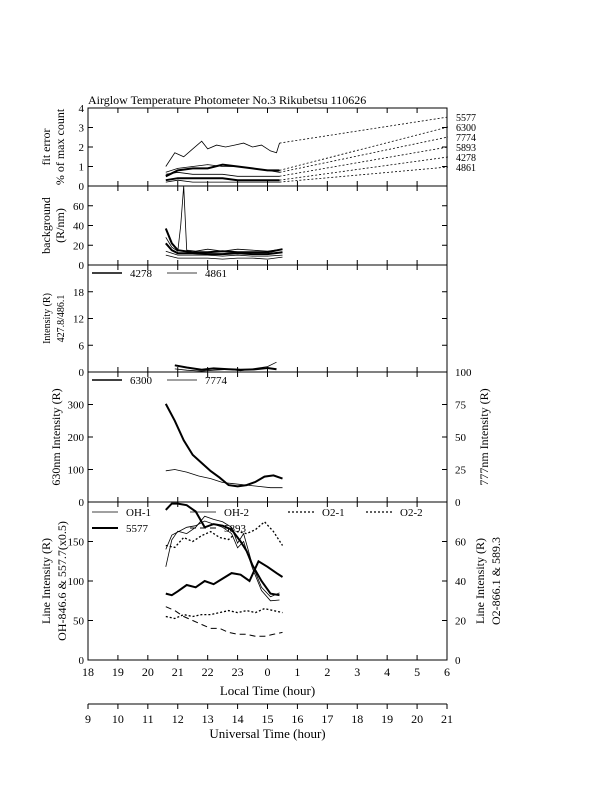  I want to click on x-tick-label-ut: 13, so click(208, 719).